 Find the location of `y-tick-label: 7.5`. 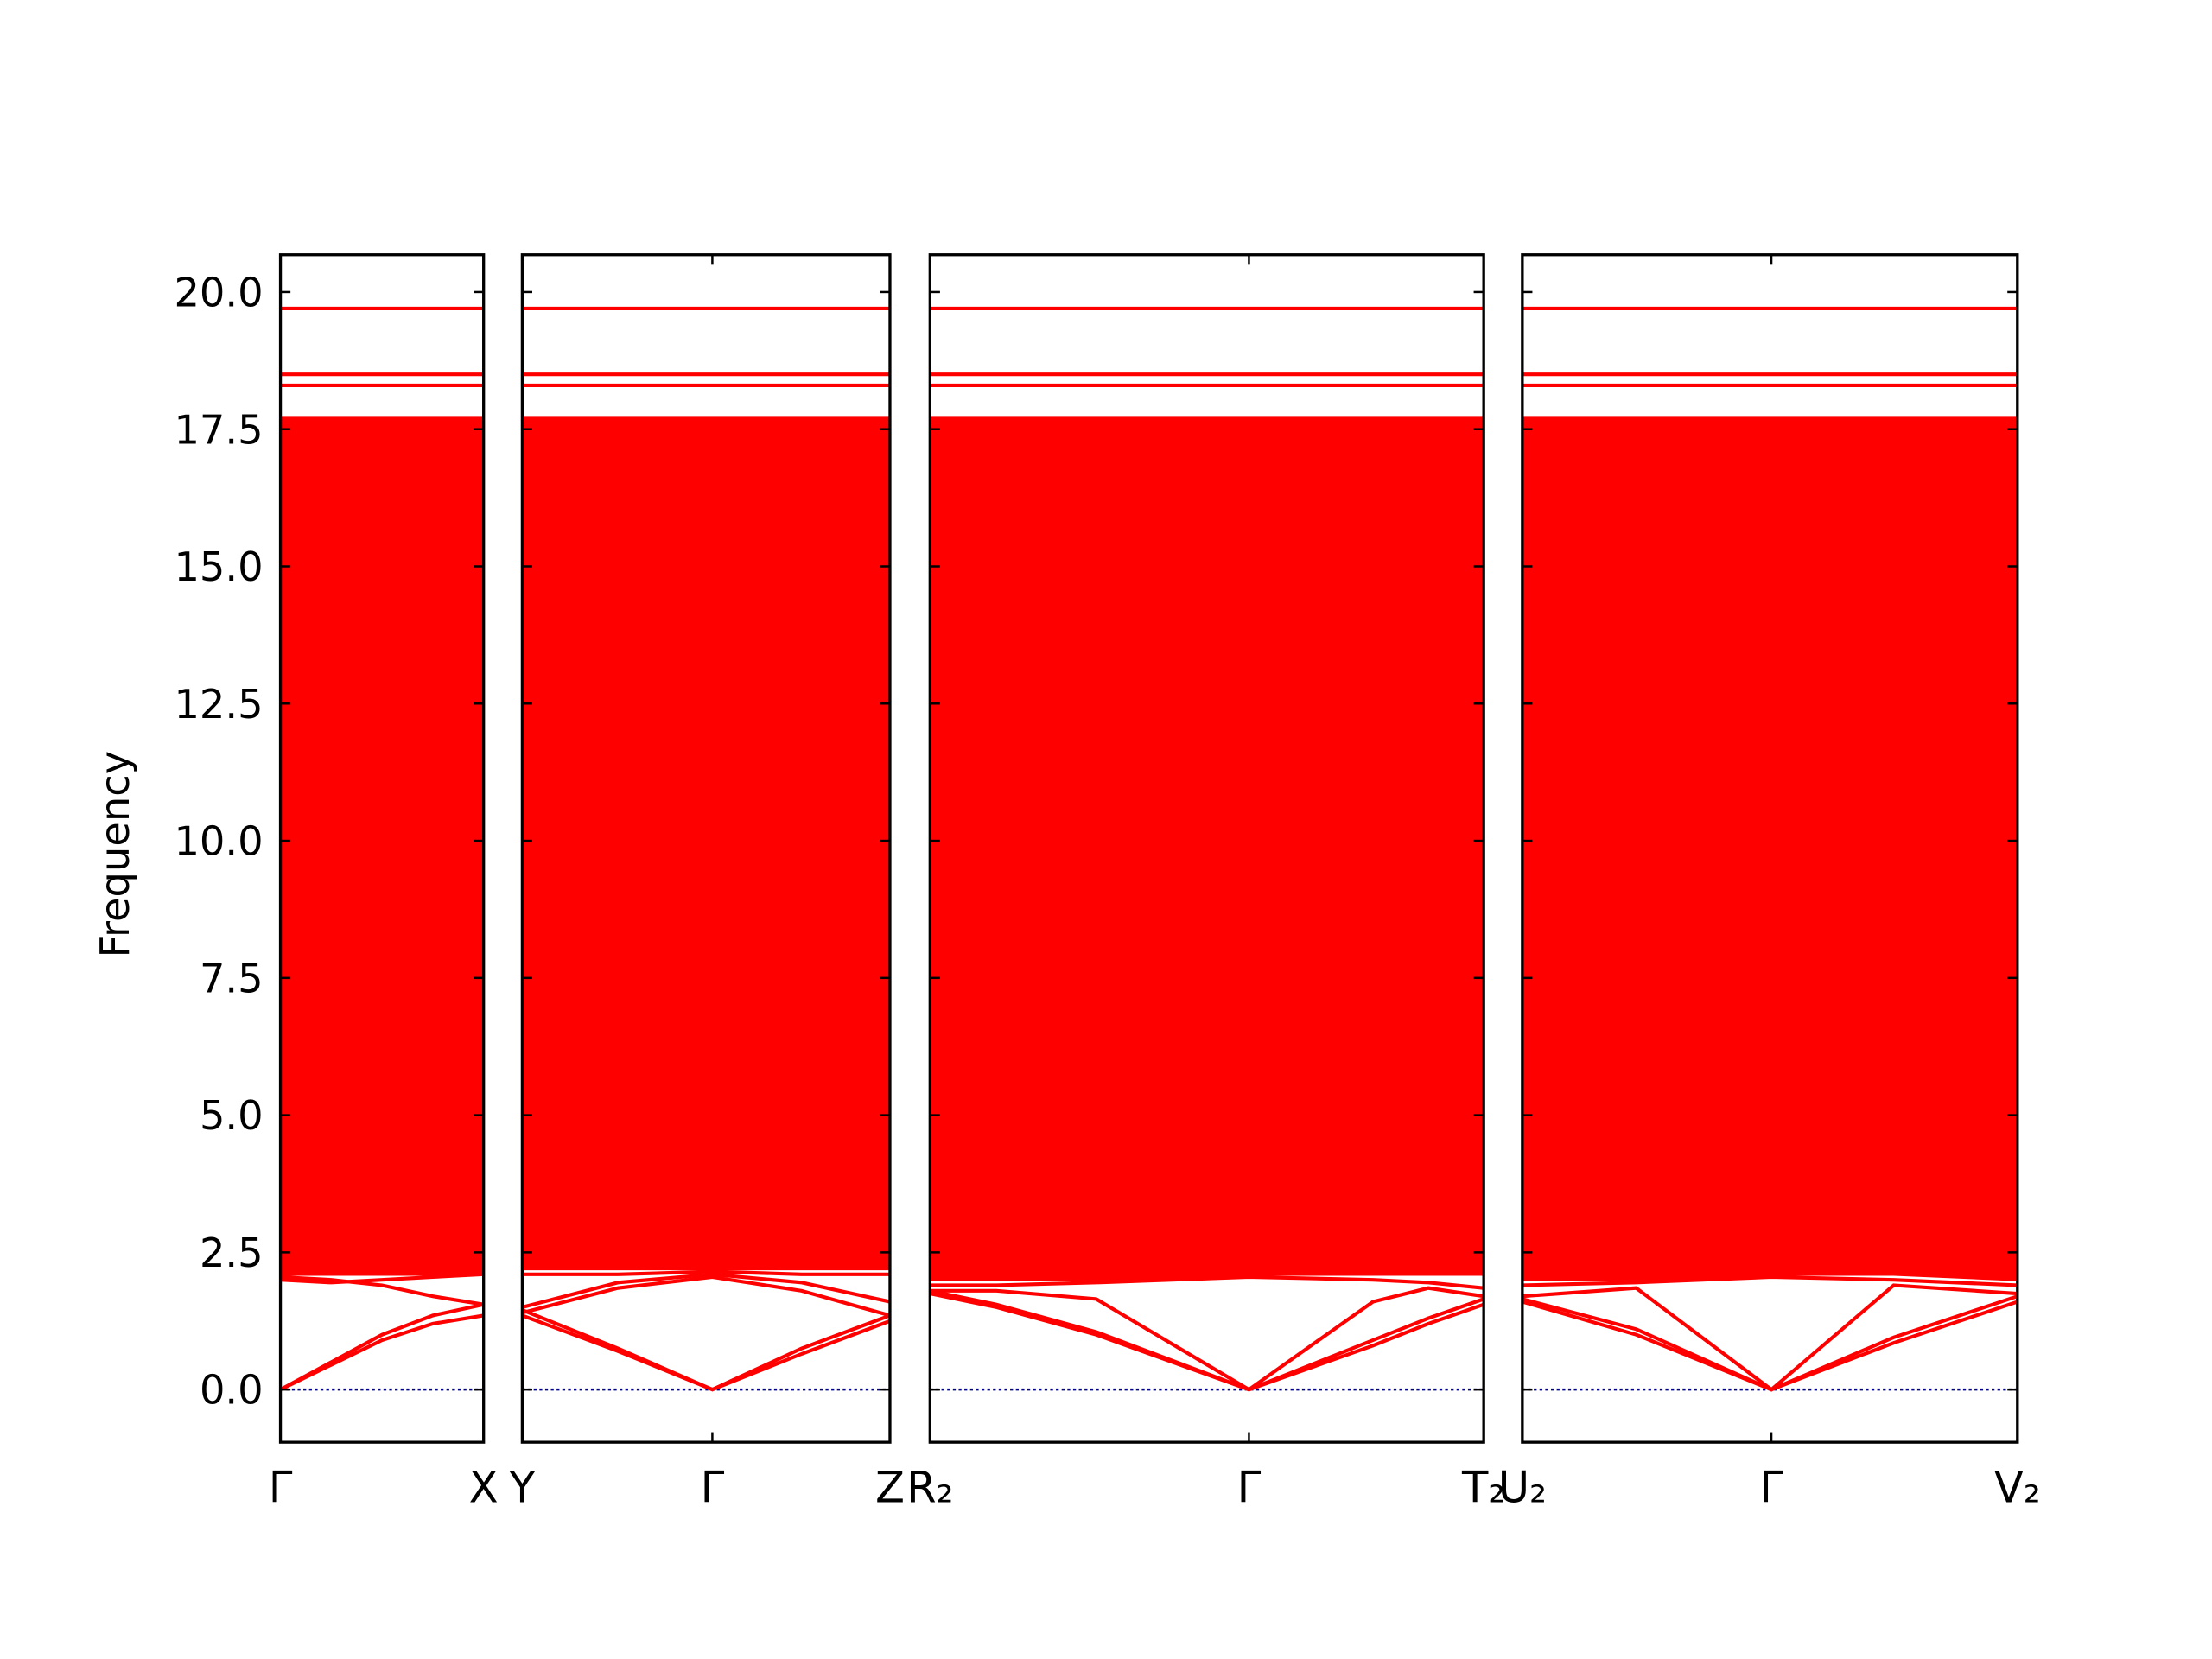

y-tick-label: 7.5 is located at coordinates (232, 978).